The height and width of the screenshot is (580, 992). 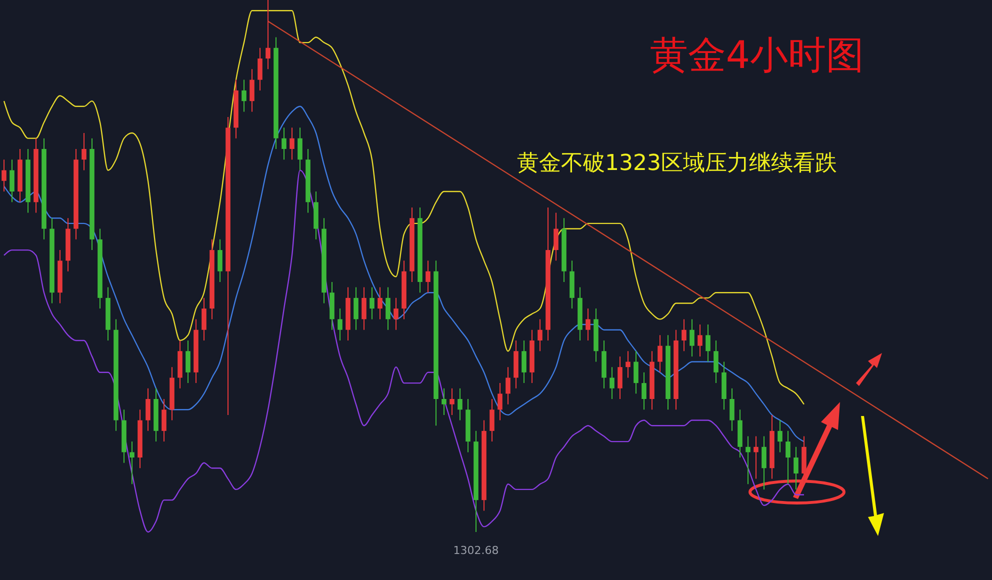 I want to click on text: 黄金4小时图, so click(x=757, y=55).